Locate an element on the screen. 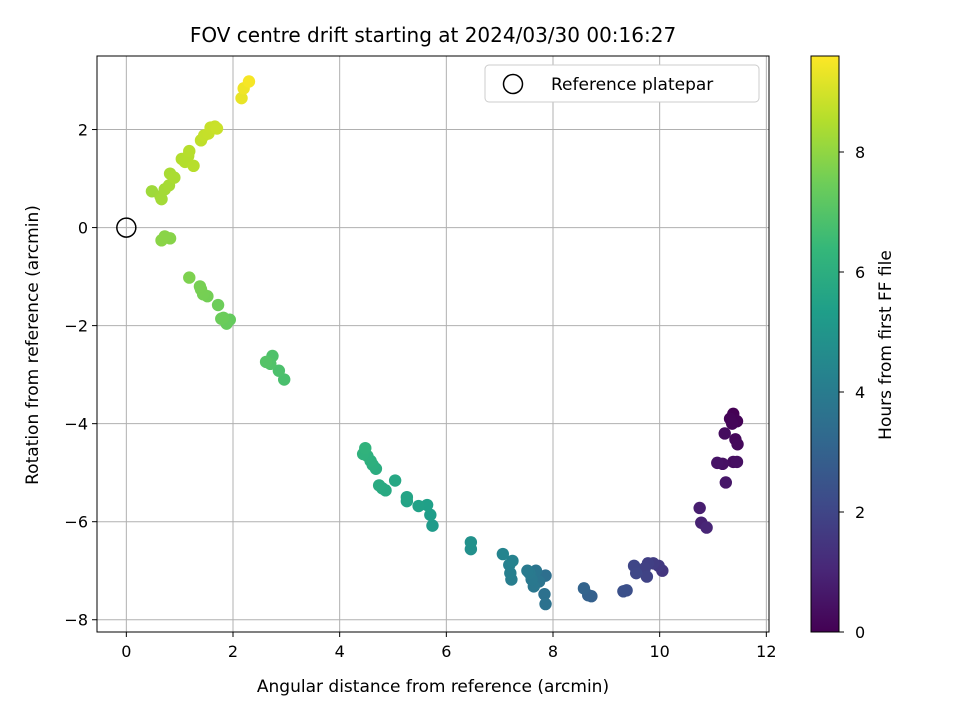 The width and height of the screenshot is (960, 720). colorbar-gradient is located at coordinates (825, 344).